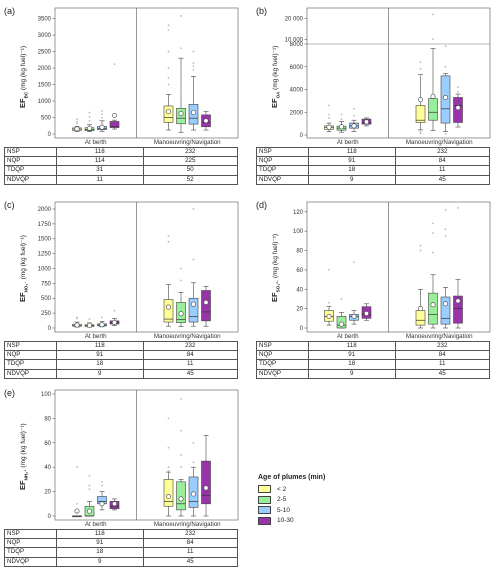 The width and height of the screenshot is (500, 574). Describe the element at coordinates (100, 170) in the screenshot. I see `table-cell: 31` at that location.